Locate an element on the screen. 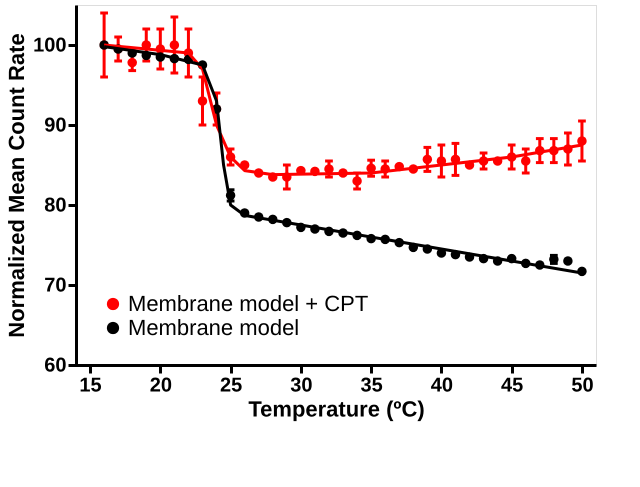  x-tick-label: 40 is located at coordinates (442, 385).